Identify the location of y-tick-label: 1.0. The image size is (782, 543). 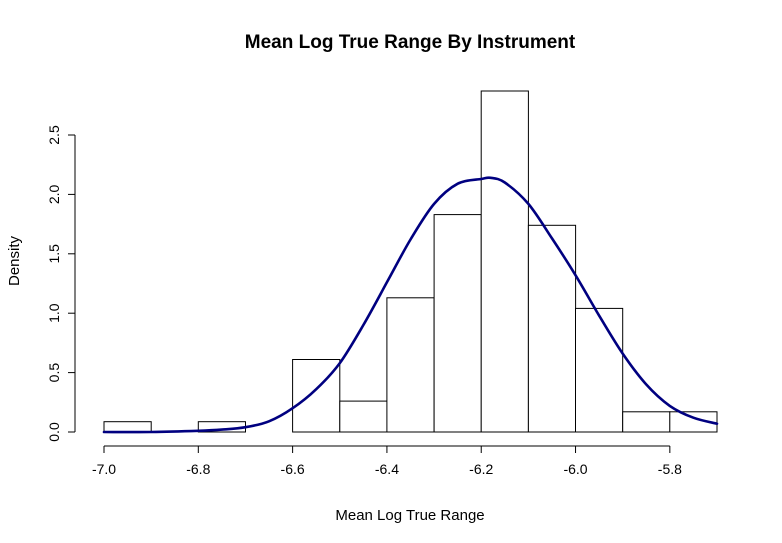
(54, 313).